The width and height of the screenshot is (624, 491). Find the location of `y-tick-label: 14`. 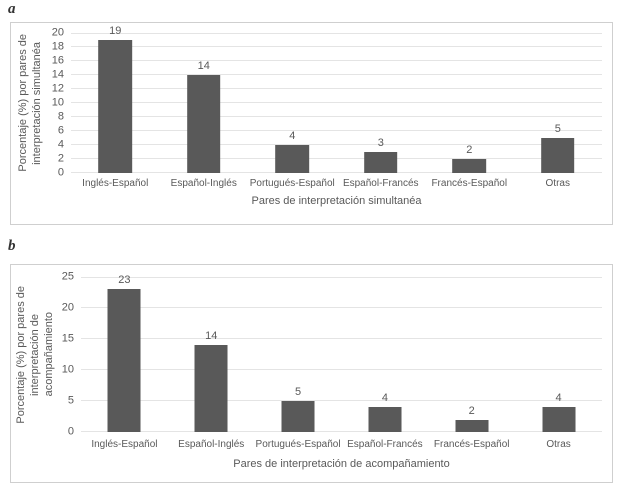

y-tick-label: 14 is located at coordinates (57, 74).